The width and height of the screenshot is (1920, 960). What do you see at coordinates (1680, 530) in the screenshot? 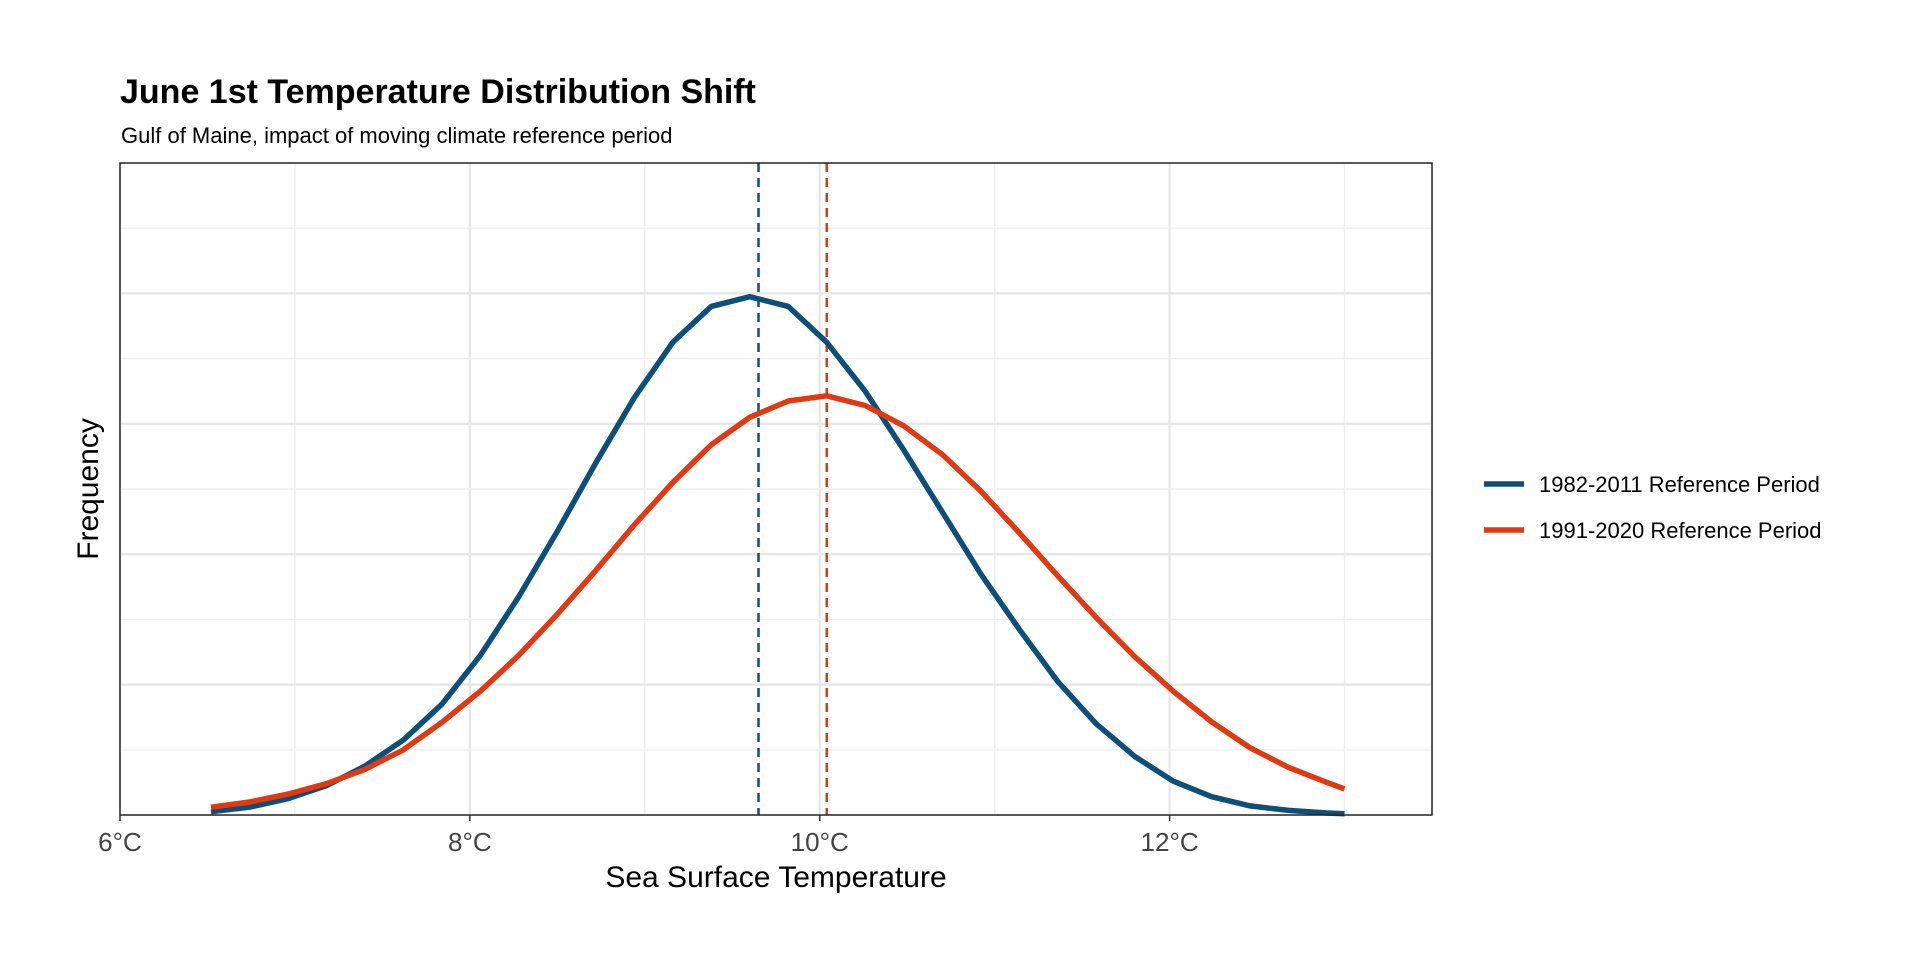
I see `legend-label: 1991-2020 Reference Period` at bounding box center [1680, 530].